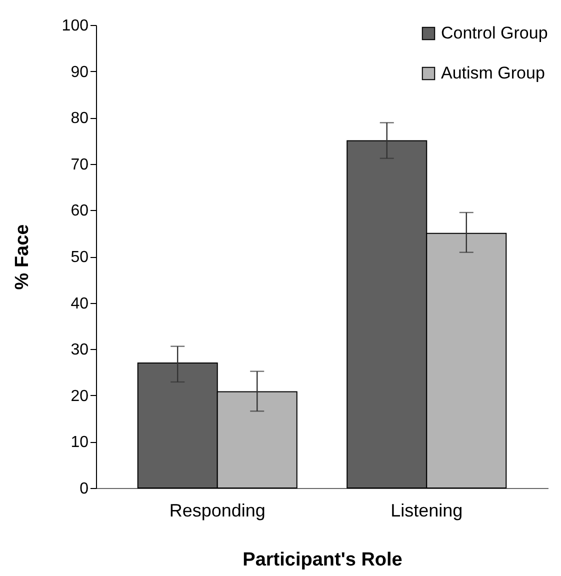  Describe the element at coordinates (494, 33) in the screenshot. I see `legend-label: Control Group` at that location.